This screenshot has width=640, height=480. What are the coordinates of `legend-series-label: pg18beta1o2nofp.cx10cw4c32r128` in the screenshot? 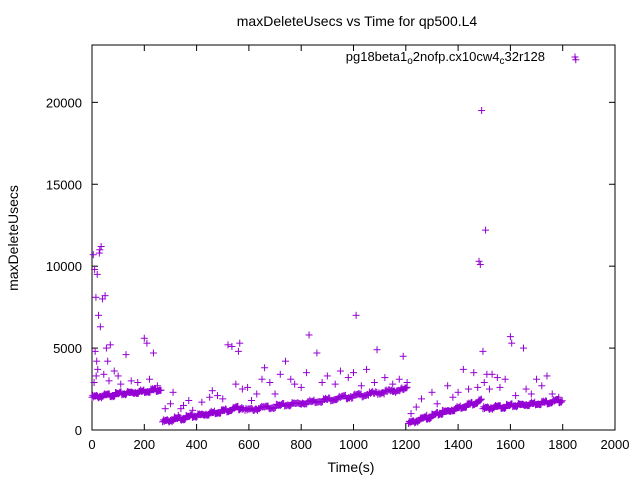 It's located at (445, 58).